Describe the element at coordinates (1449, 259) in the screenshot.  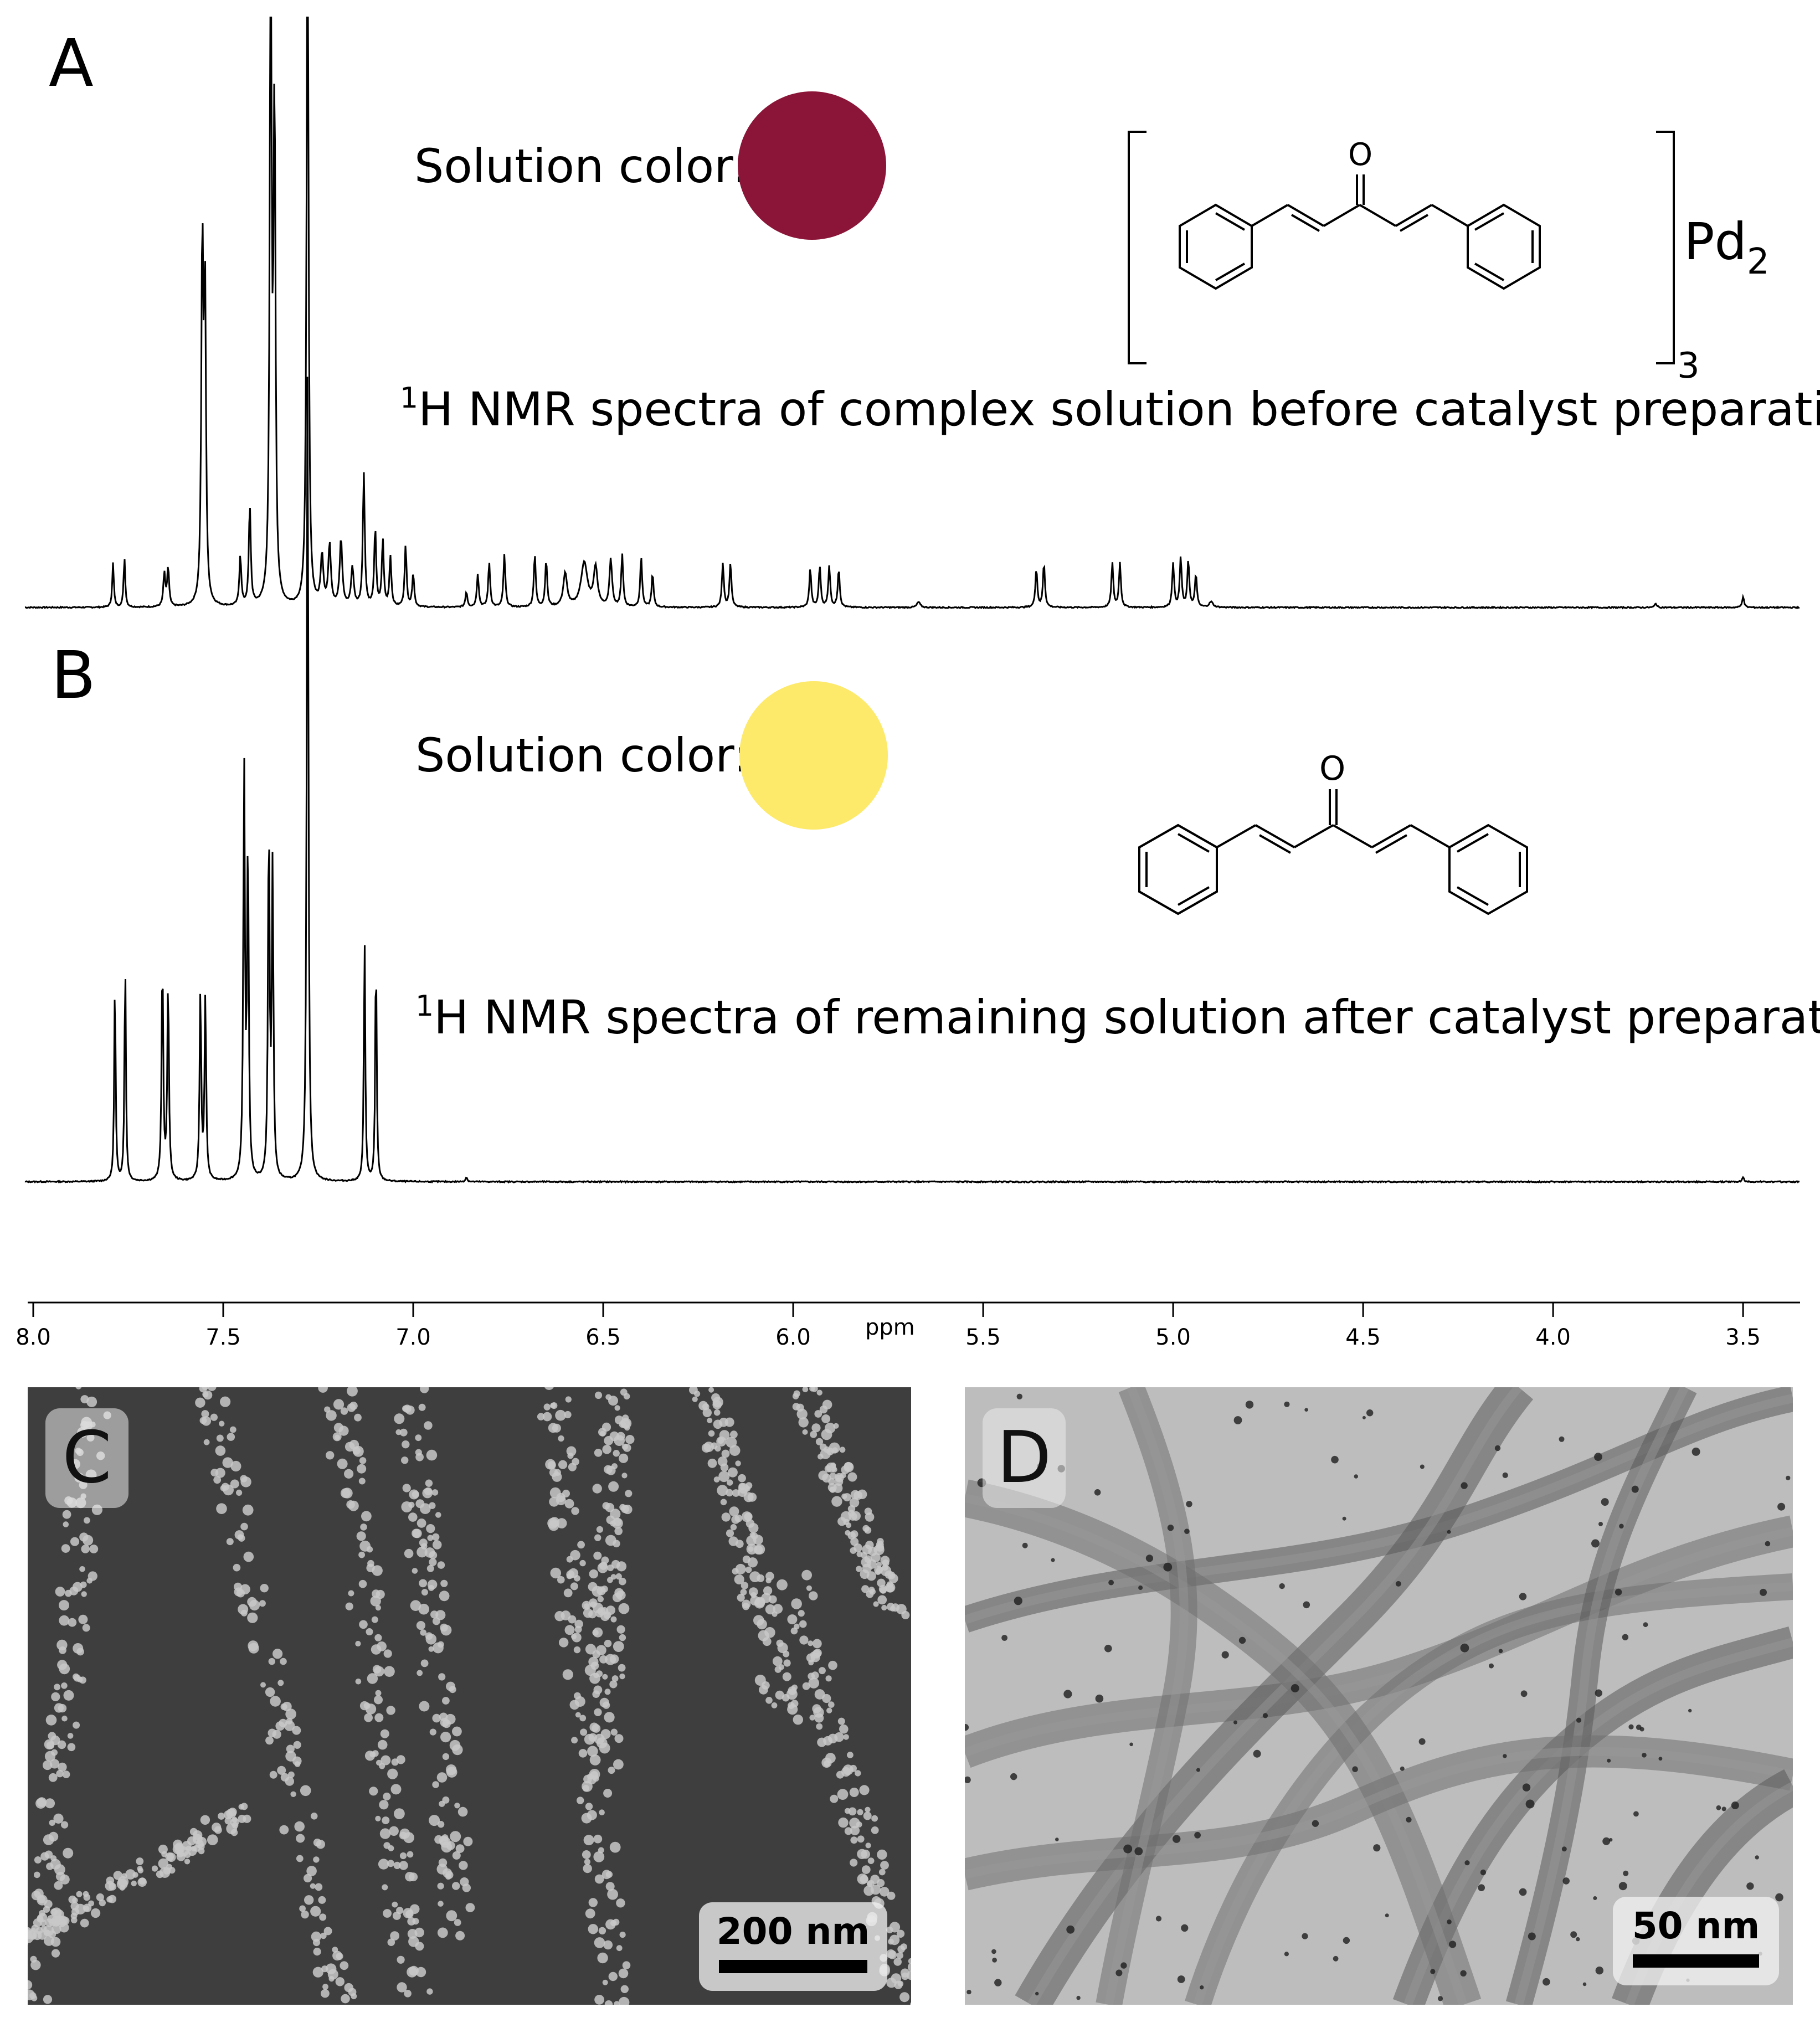
I see `panel-a-structure: O Pd2 3` at that location.